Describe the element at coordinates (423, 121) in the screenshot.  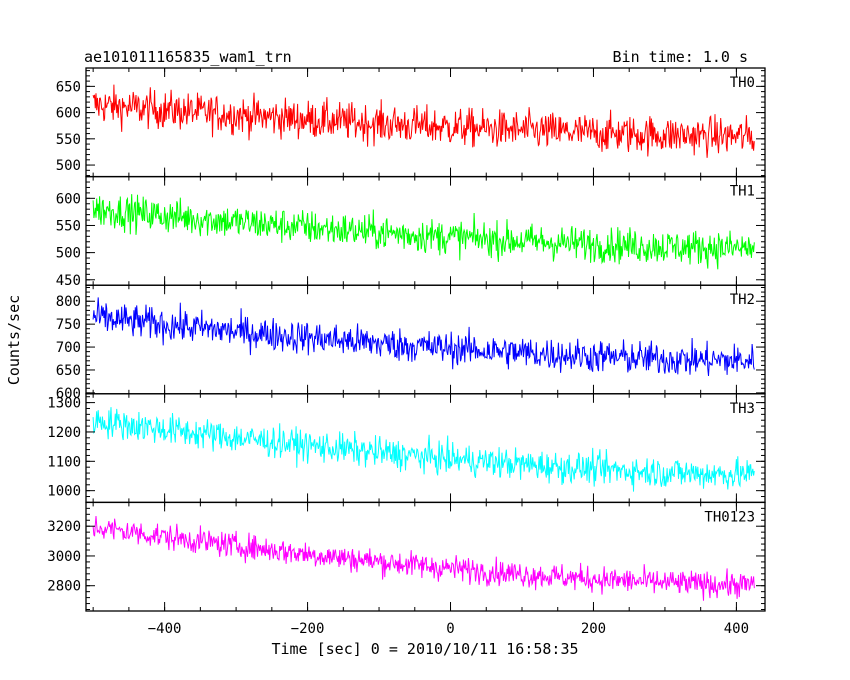
I see `series-line-th0` at that location.